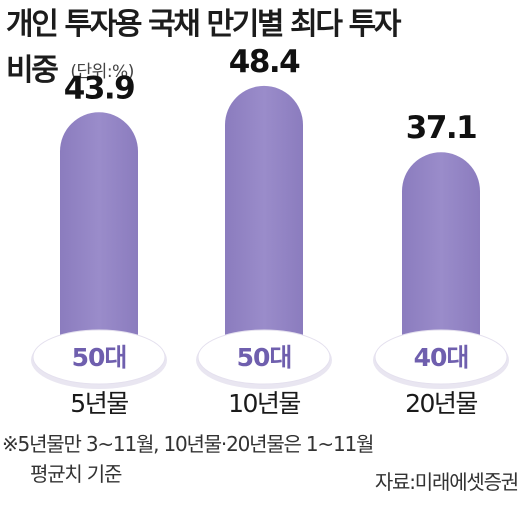 This screenshot has width=530, height=505. What do you see at coordinates (441, 261) in the screenshot?
I see `bar-20년물` at bounding box center [441, 261].